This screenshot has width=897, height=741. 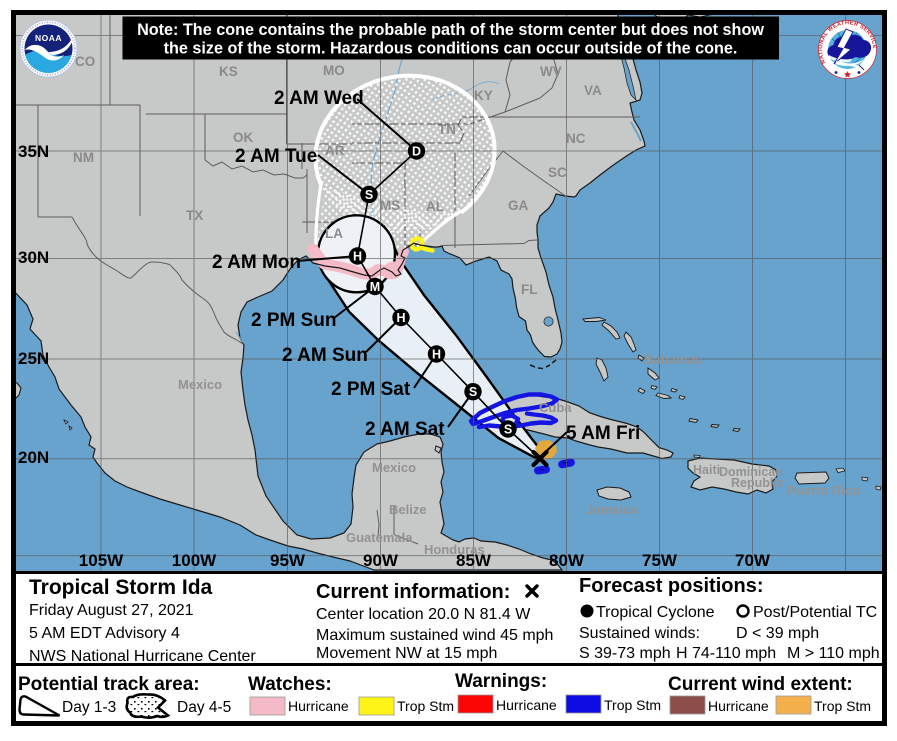 What do you see at coordinates (823, 490) in the screenshot?
I see `svg-text: Puerto Rico` at bounding box center [823, 490].